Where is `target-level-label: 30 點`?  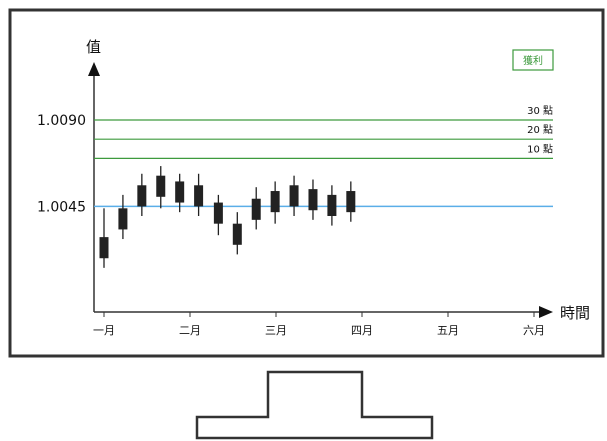
target-level-label: 30 點 is located at coordinates (540, 110).